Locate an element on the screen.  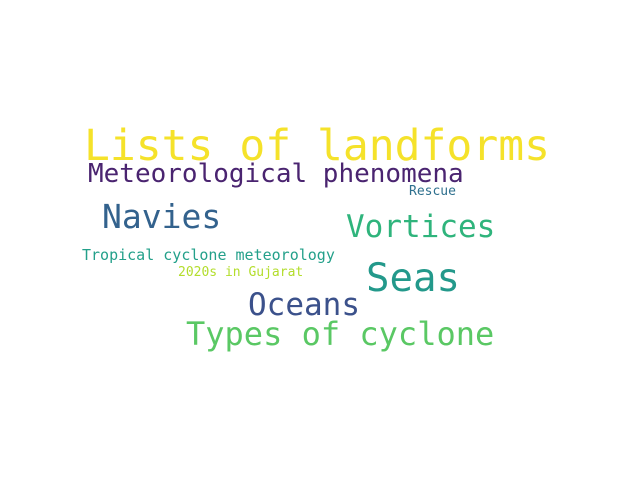
word-oceans: Oceans is located at coordinates (304, 305).